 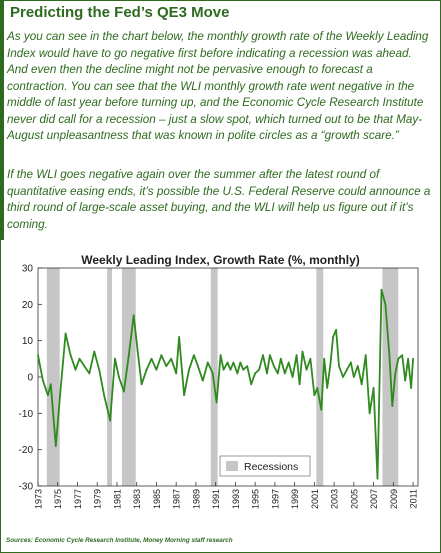 I want to click on x-tick-label: 1989, so click(x=196, y=499).